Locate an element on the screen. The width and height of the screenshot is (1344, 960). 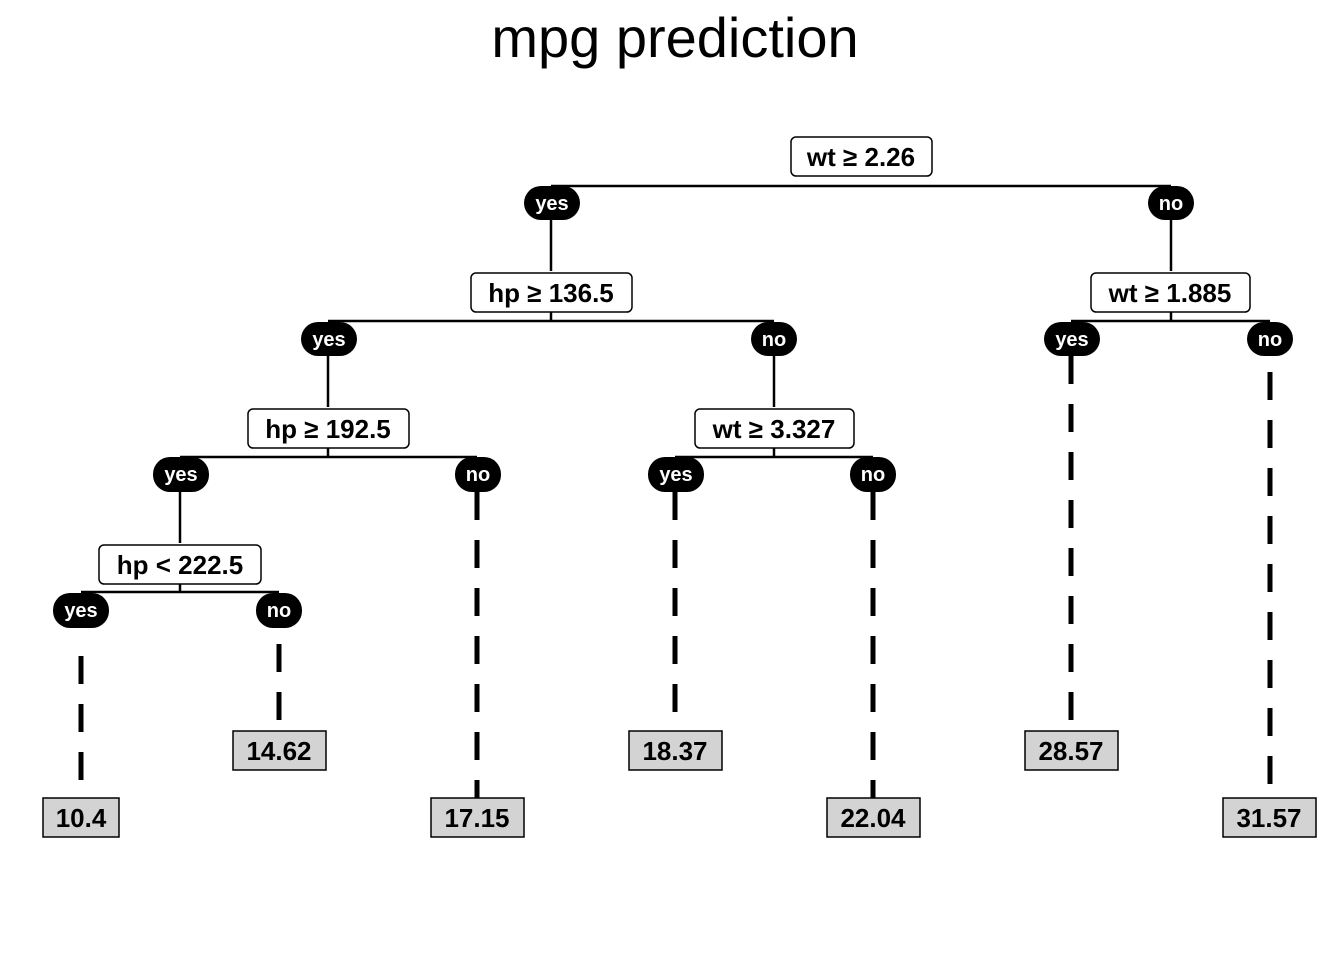
leaf-node-28.57: 28.57 is located at coordinates (1071, 750).